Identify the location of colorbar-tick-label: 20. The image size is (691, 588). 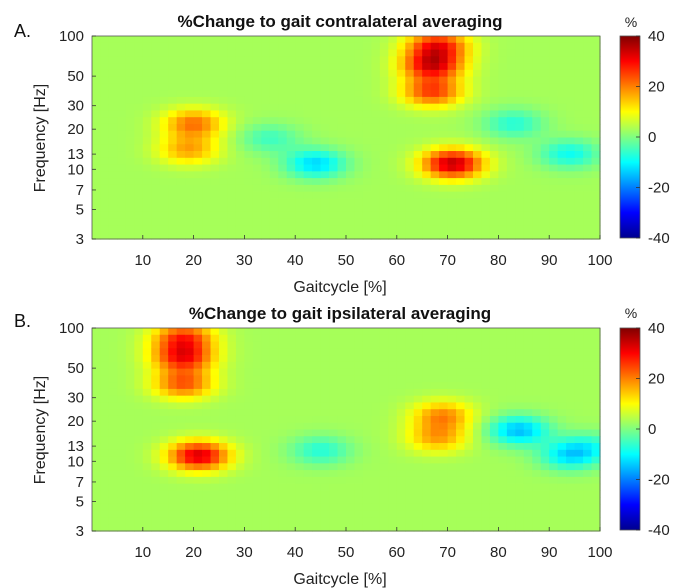
(656, 87).